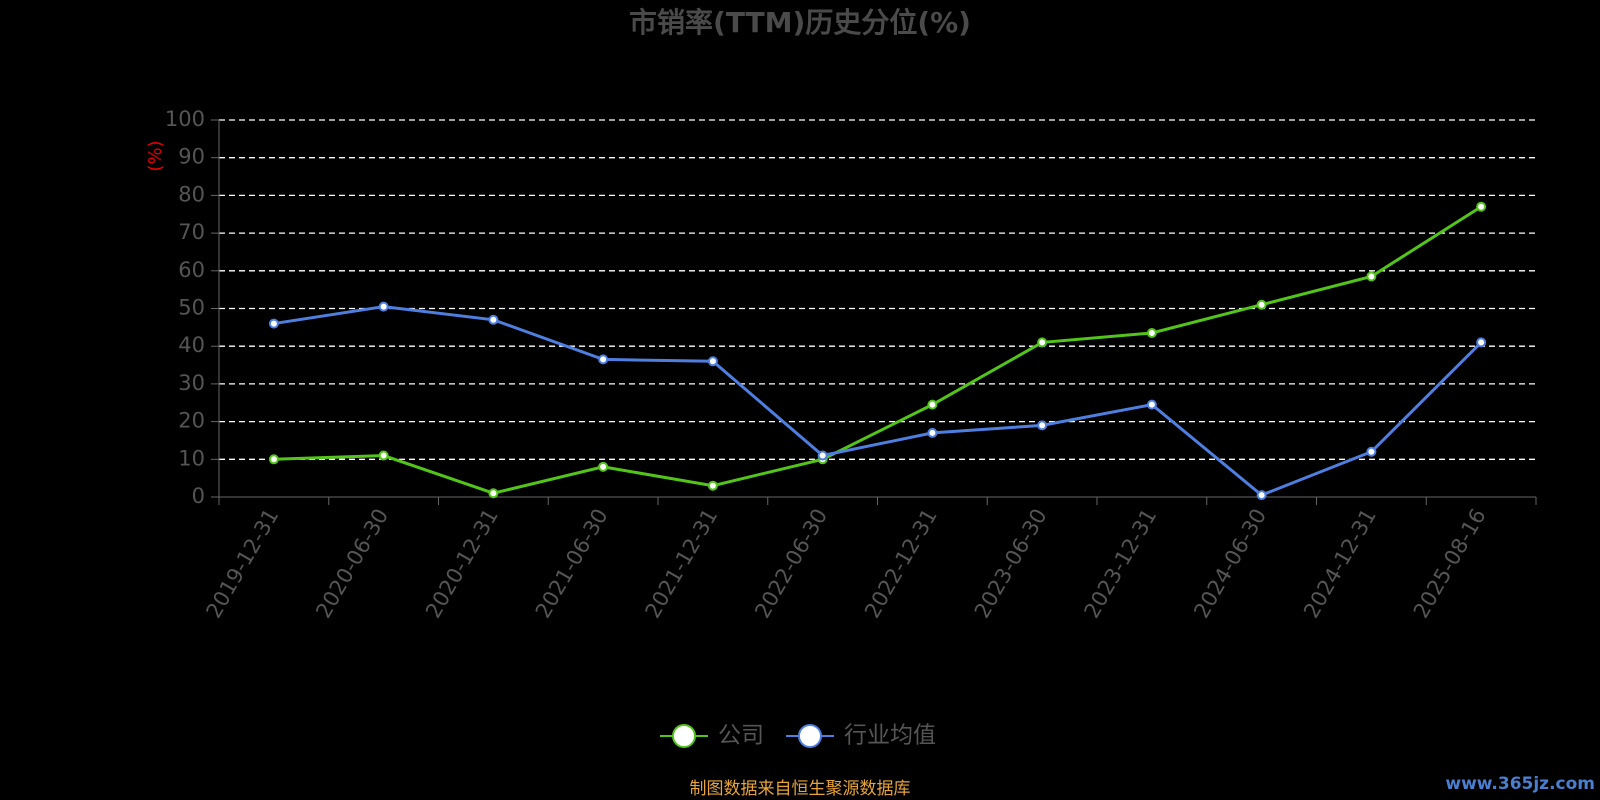 The width and height of the screenshot is (1600, 800). I want to click on x-tick-label: 2022-06-30, so click(791, 564).